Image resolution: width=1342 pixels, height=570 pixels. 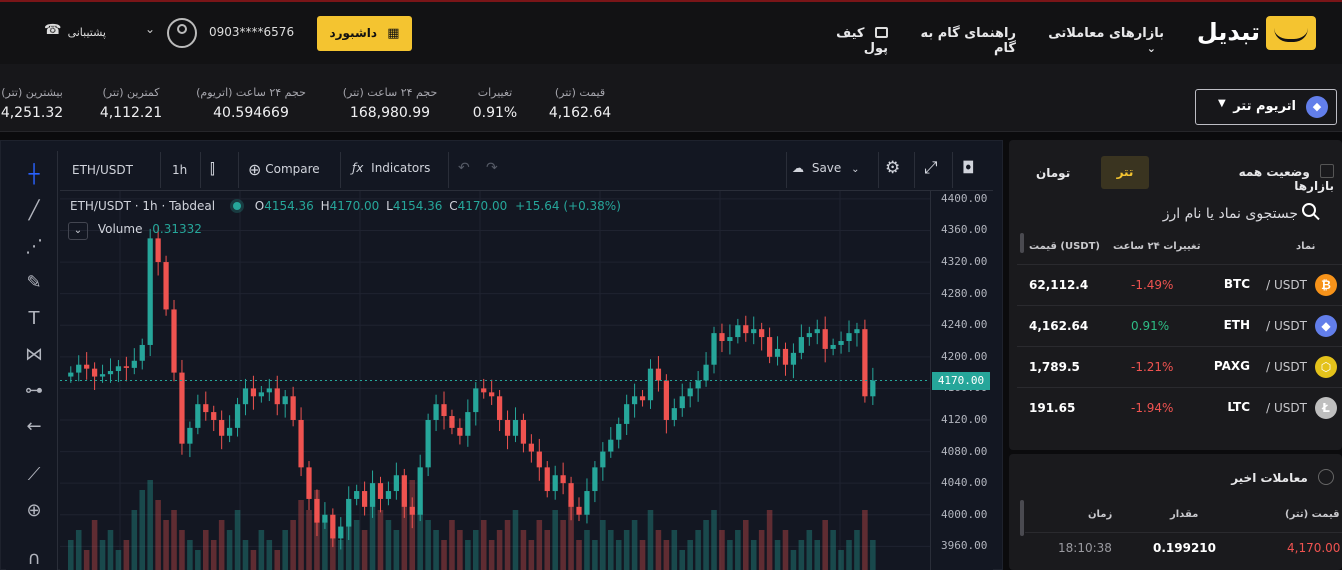 What do you see at coordinates (1179, 284) in the screenshot?
I see `market-row: ₿ / USDT BTC -1.49% 62,112.4` at bounding box center [1179, 284].